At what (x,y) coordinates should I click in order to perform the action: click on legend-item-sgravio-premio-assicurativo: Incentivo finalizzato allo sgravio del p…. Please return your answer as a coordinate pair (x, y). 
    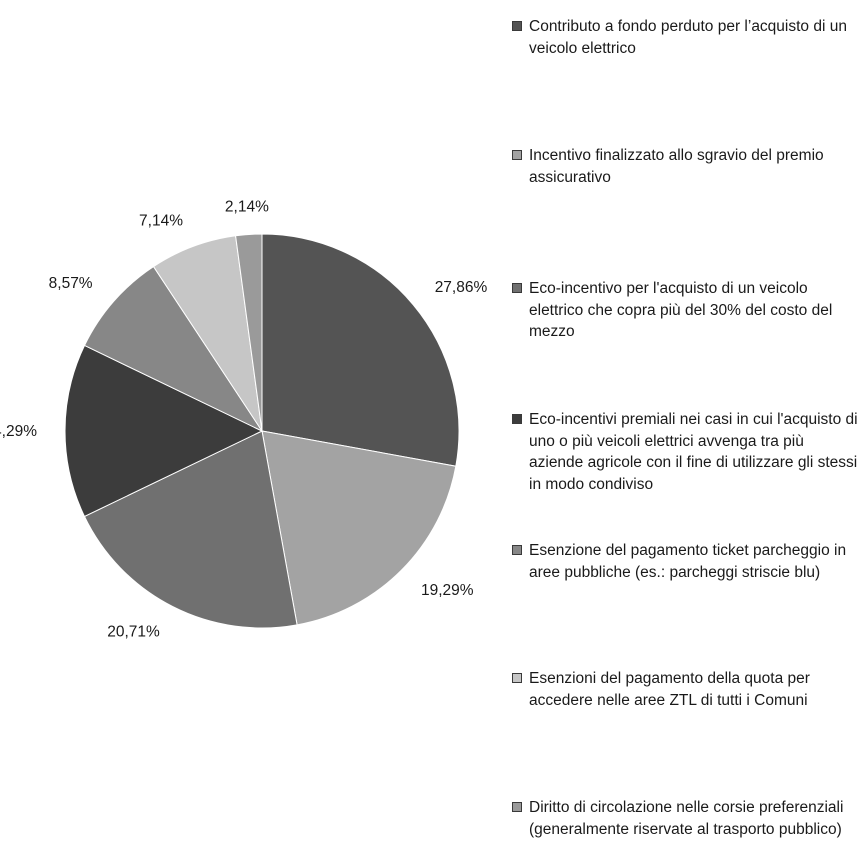
    Looking at the image, I should click on (687, 166).